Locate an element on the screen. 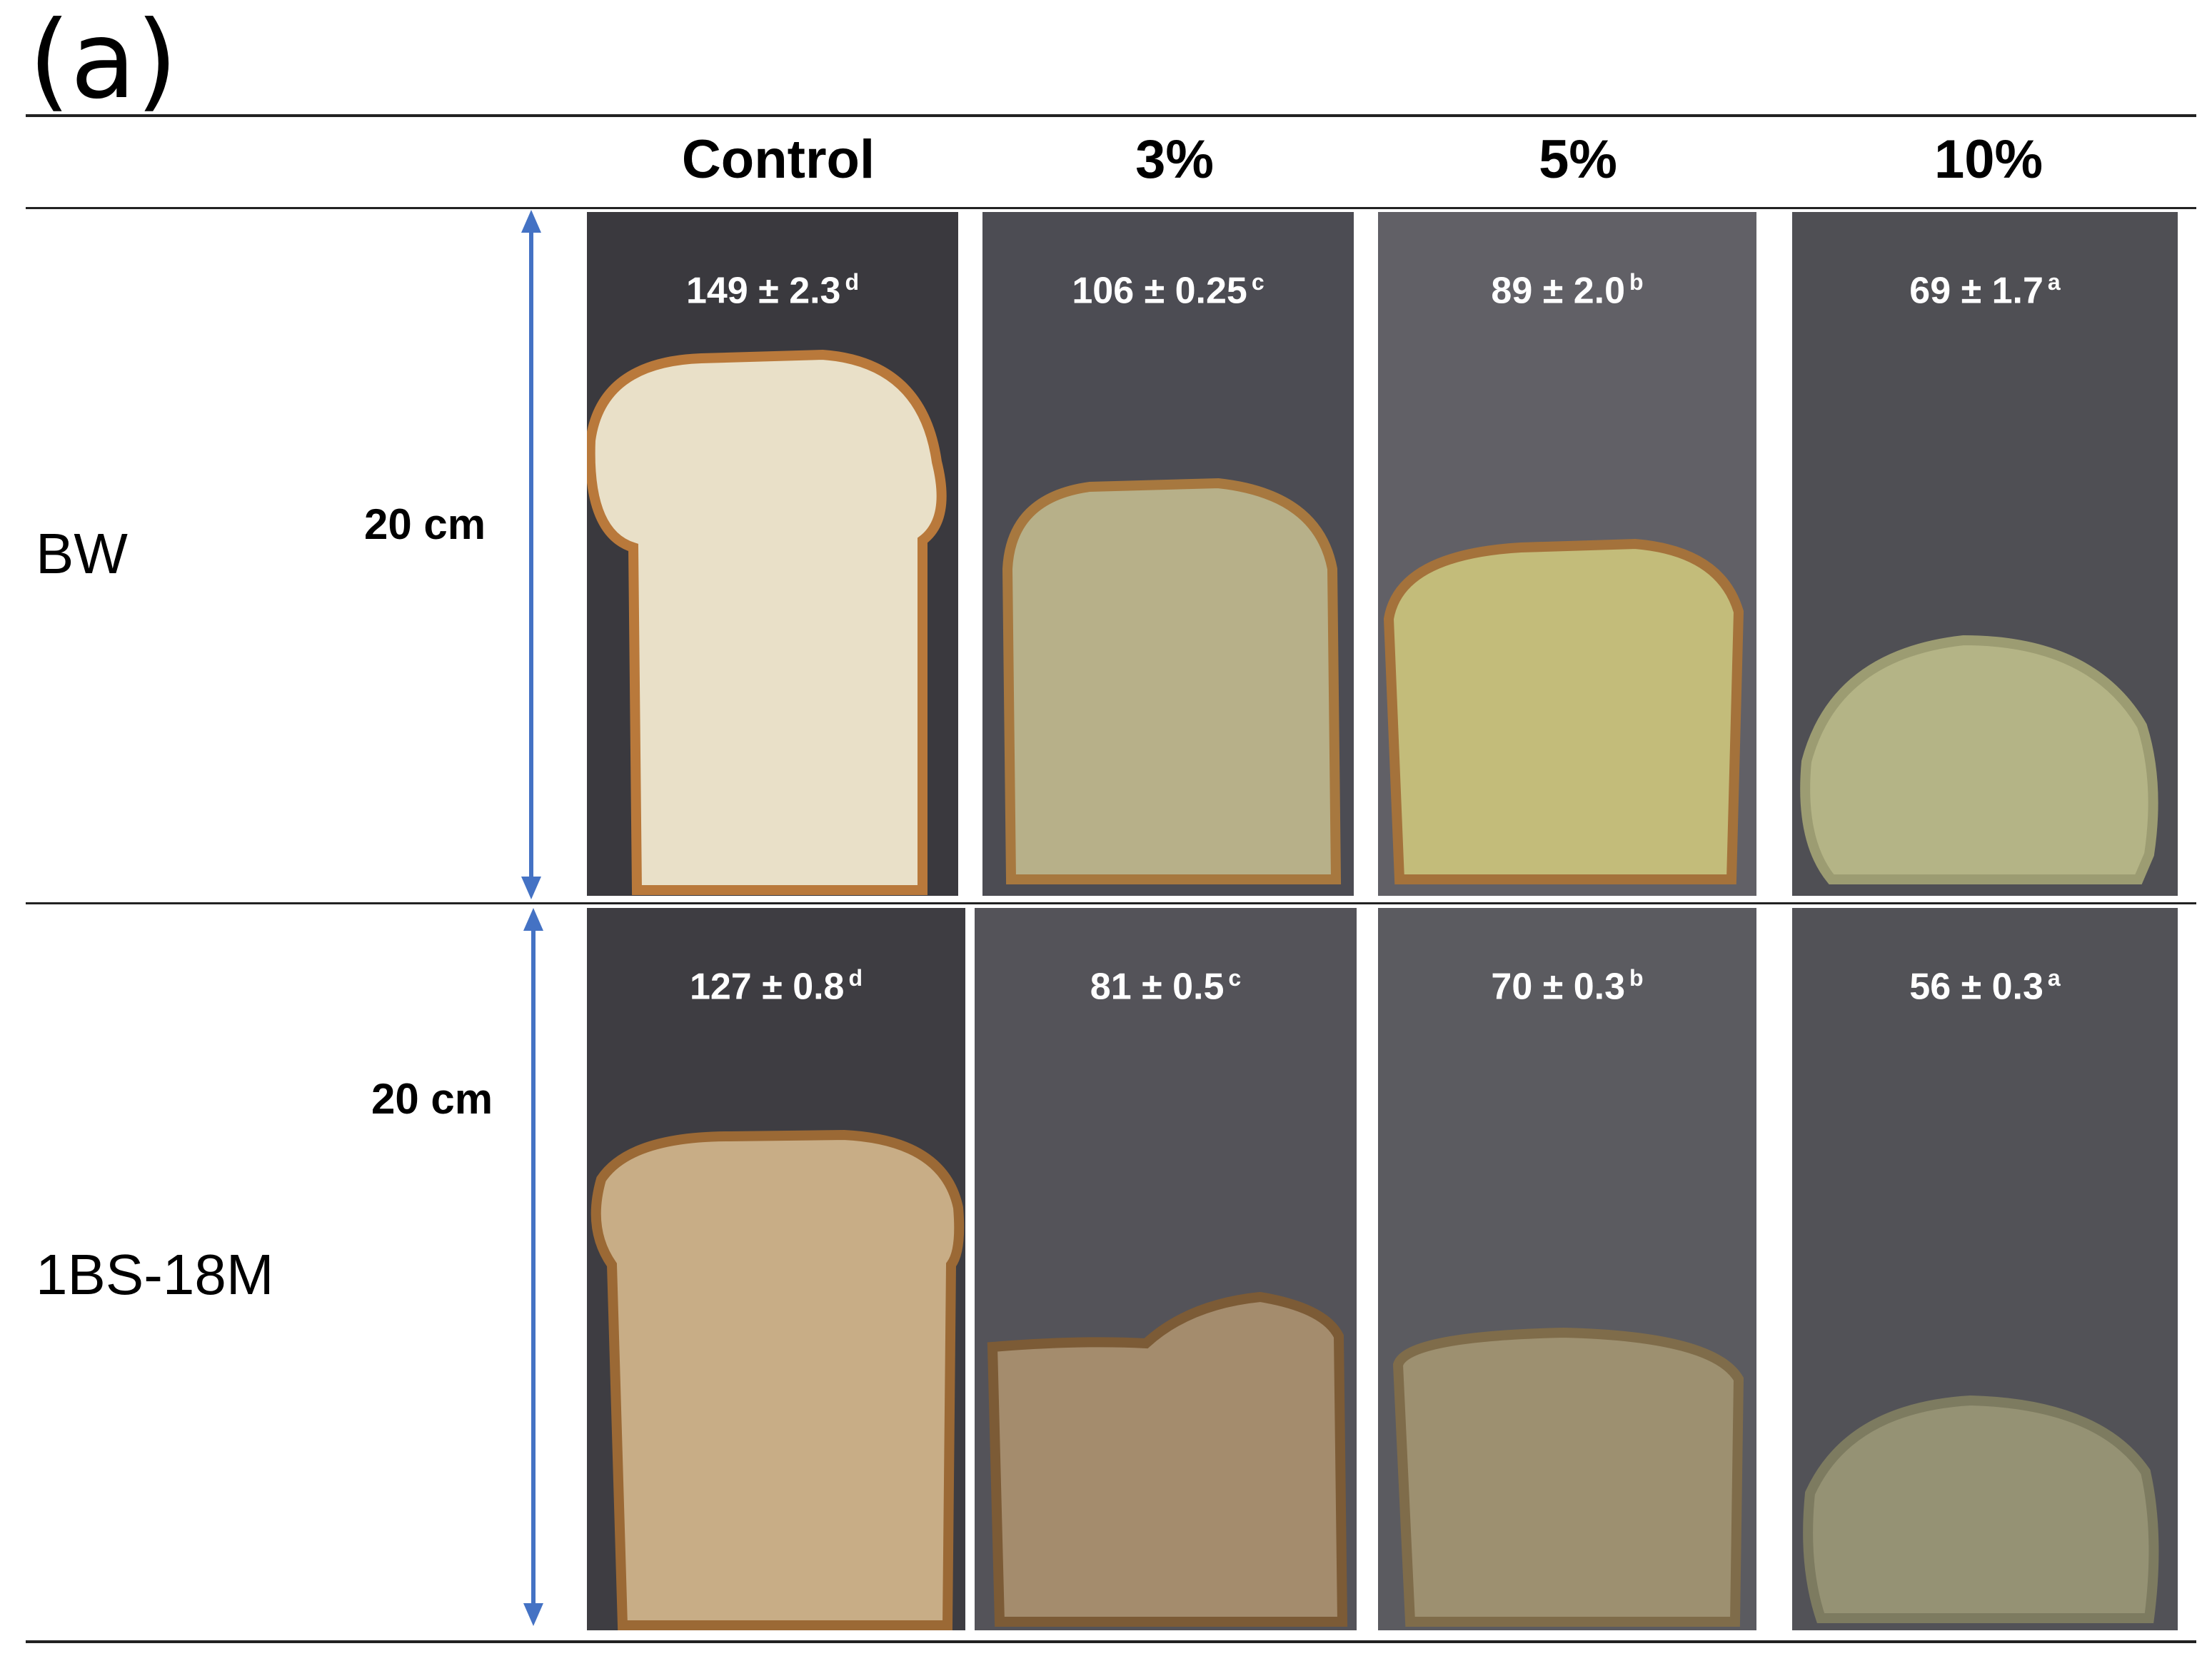 The image size is (2212, 1666). bottom-rule is located at coordinates (1111, 1642).